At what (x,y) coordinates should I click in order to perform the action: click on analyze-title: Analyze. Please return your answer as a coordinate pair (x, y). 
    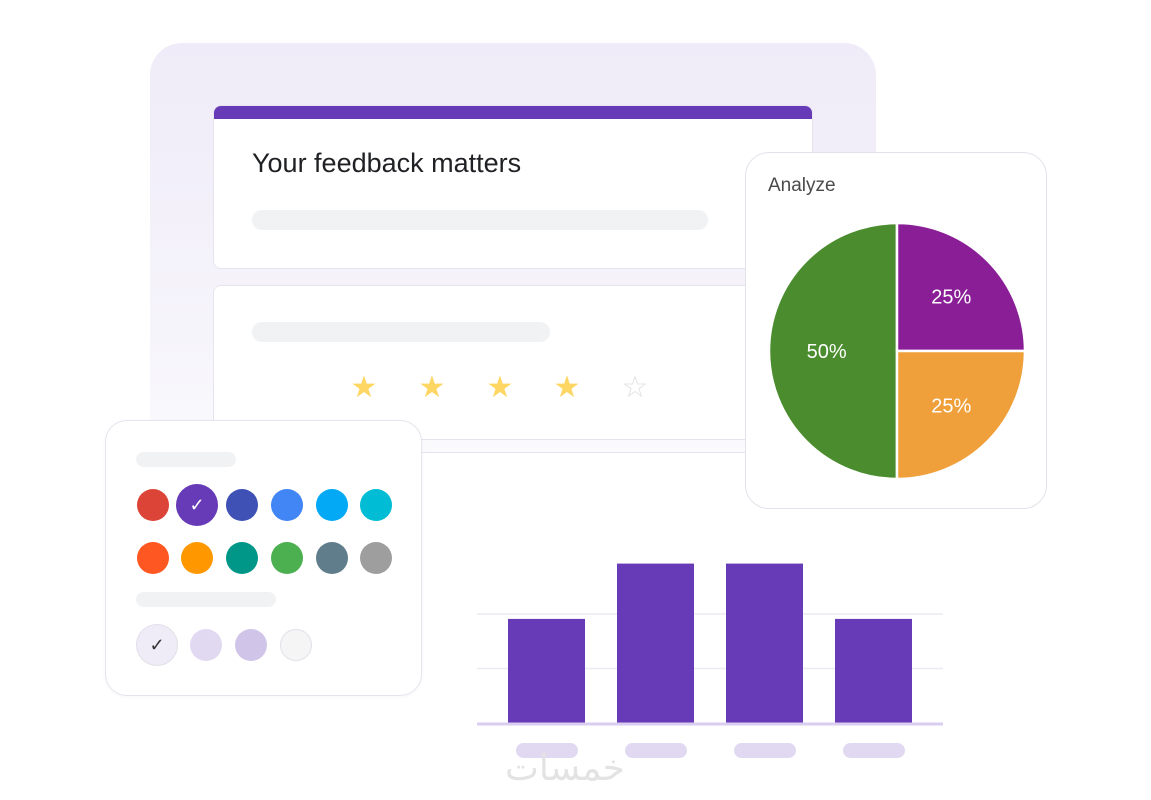
    Looking at the image, I should click on (802, 185).